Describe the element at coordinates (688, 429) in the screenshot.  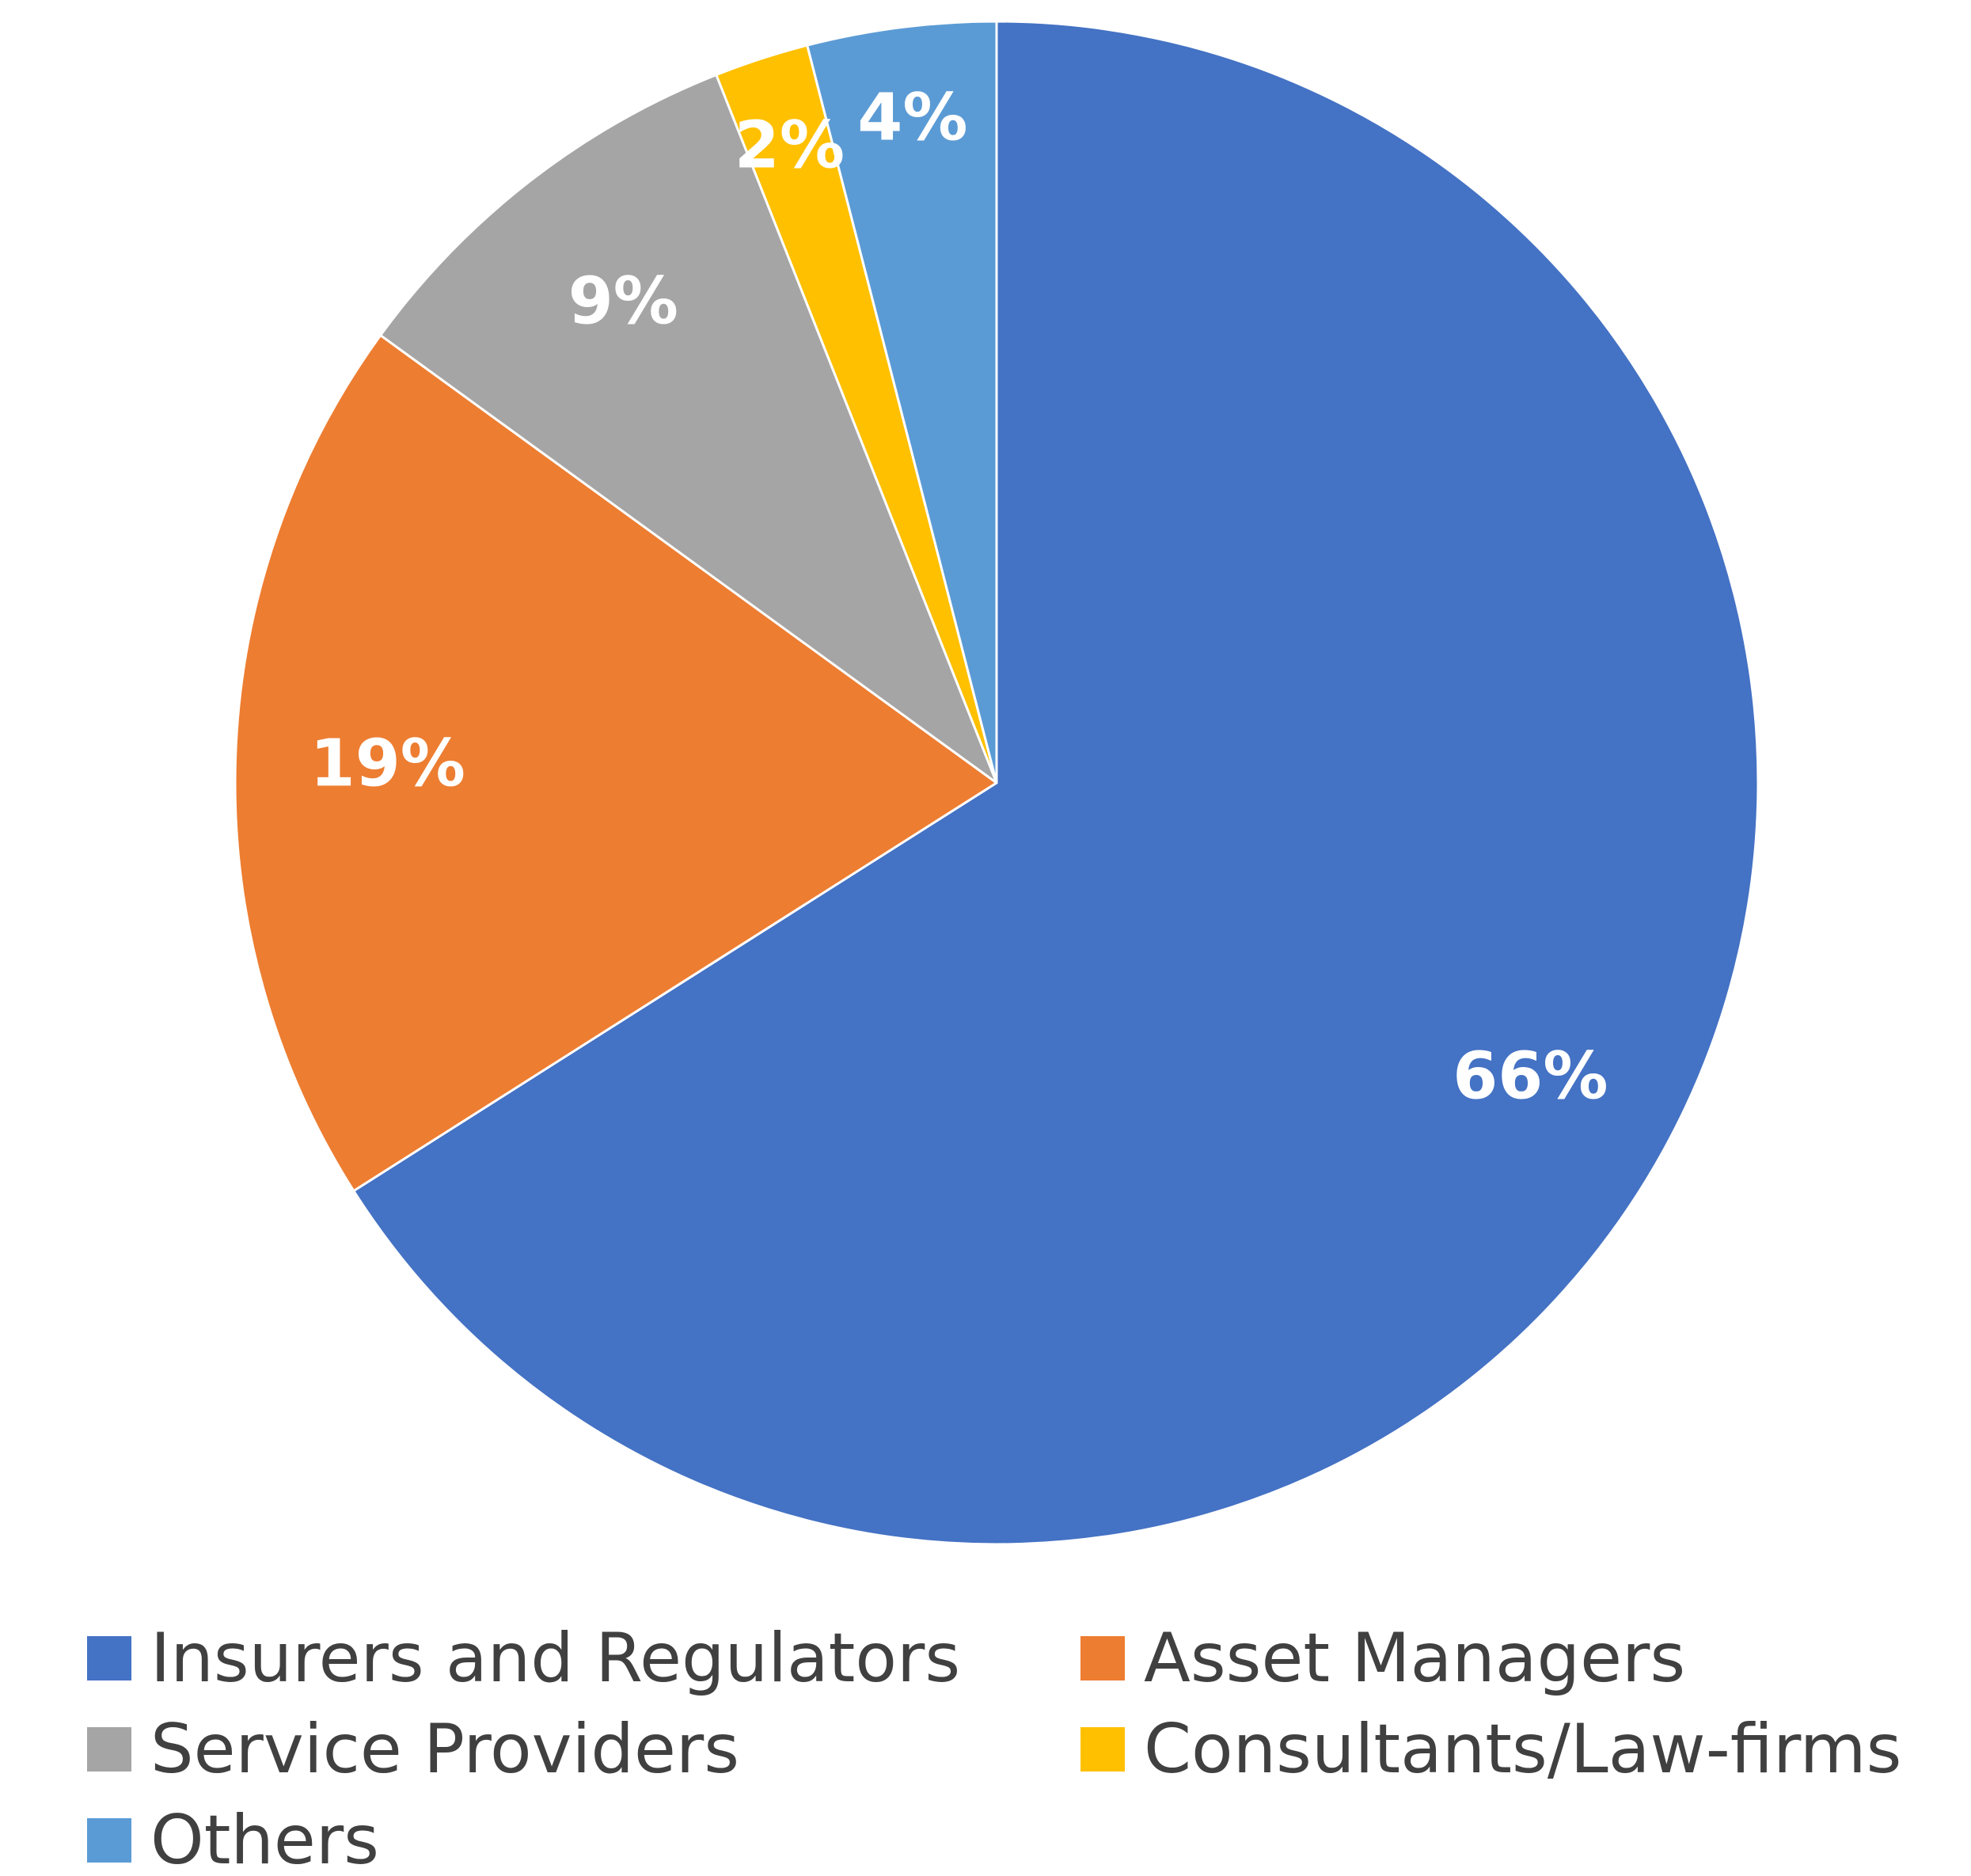
I see `pie-slice-service-providers` at that location.